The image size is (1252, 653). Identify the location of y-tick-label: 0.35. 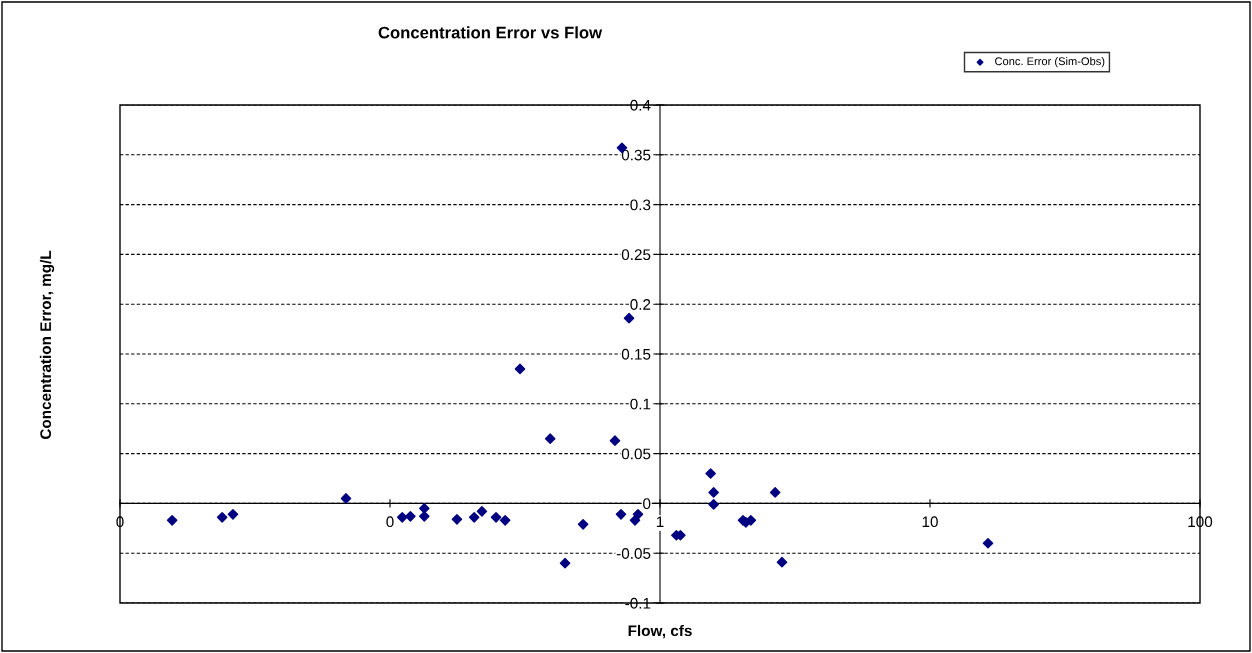
(636, 155).